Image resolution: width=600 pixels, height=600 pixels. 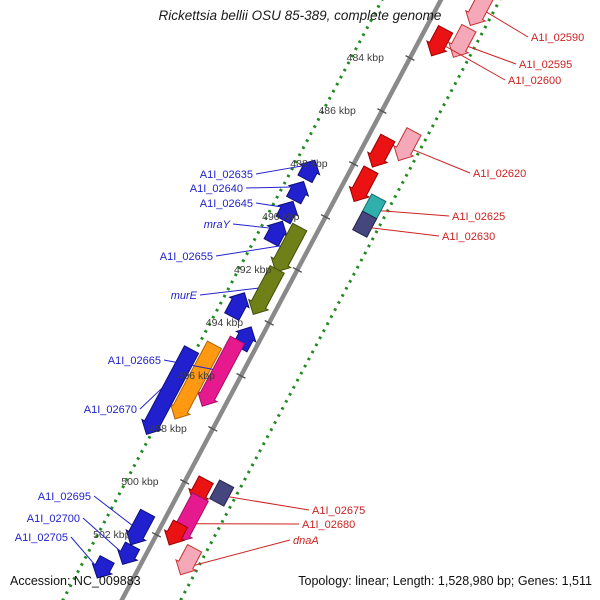 What do you see at coordinates (174, 535) in the screenshot?
I see `gene-arrow-gr502` at bounding box center [174, 535].